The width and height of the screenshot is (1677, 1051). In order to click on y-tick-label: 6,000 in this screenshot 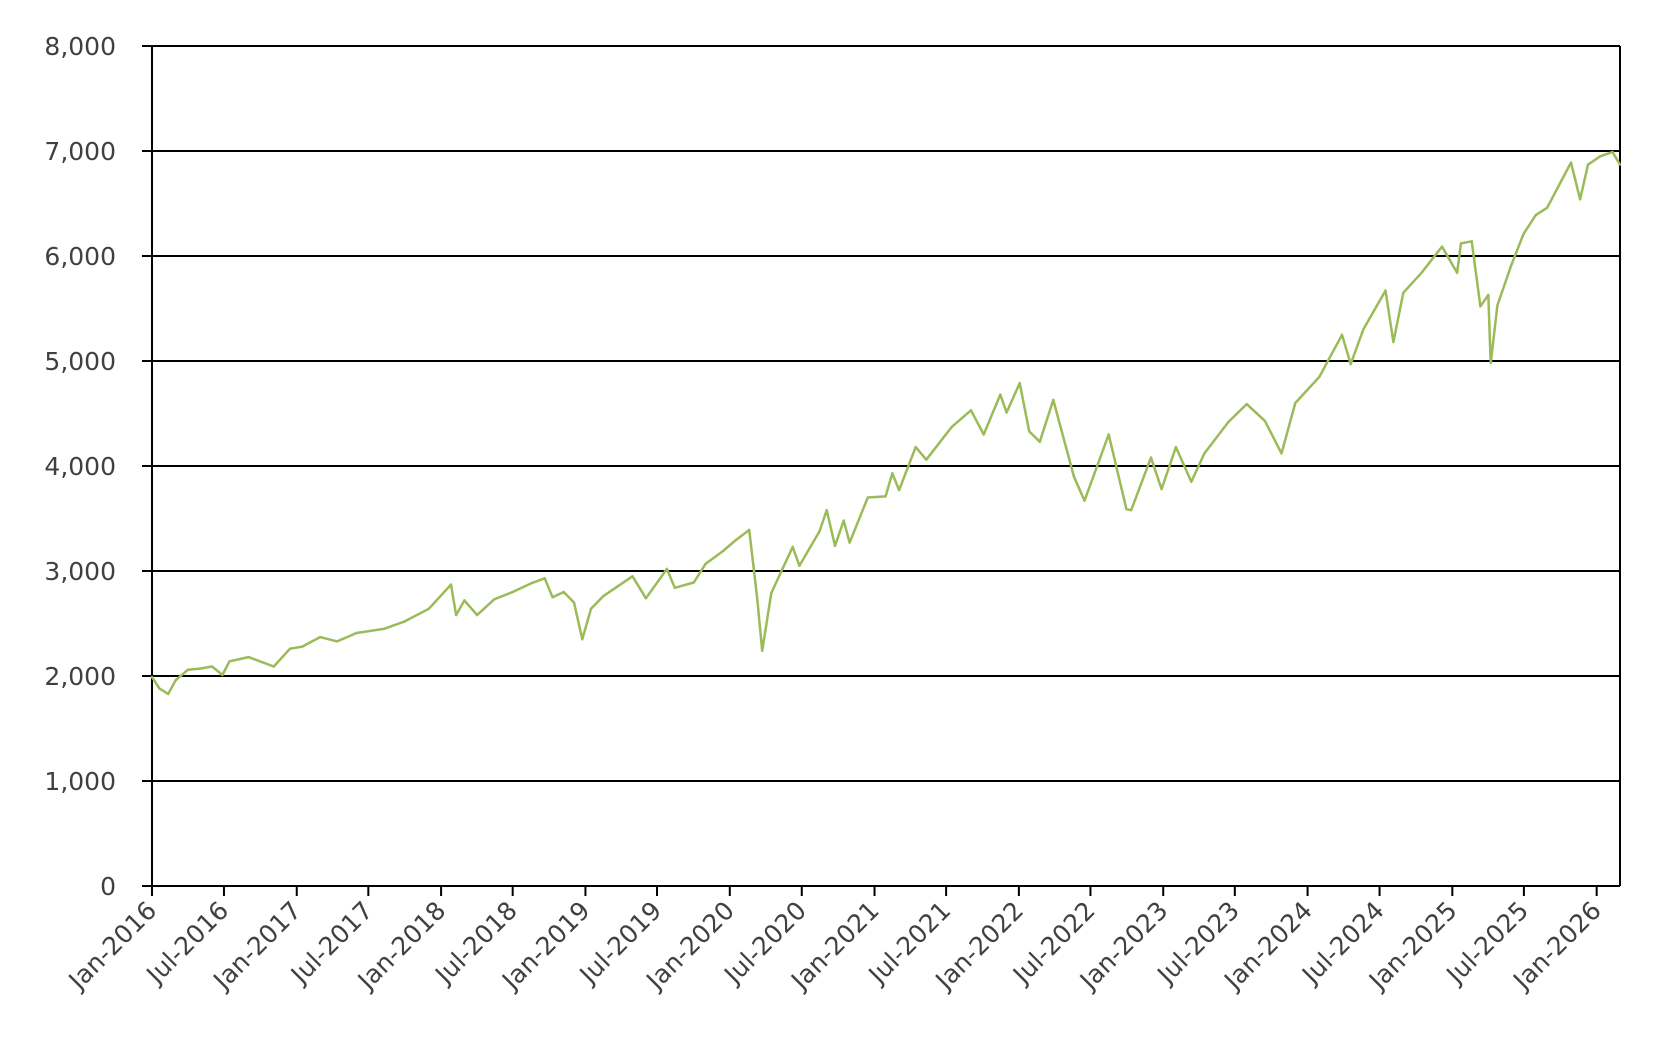, I will do `click(80, 256)`.